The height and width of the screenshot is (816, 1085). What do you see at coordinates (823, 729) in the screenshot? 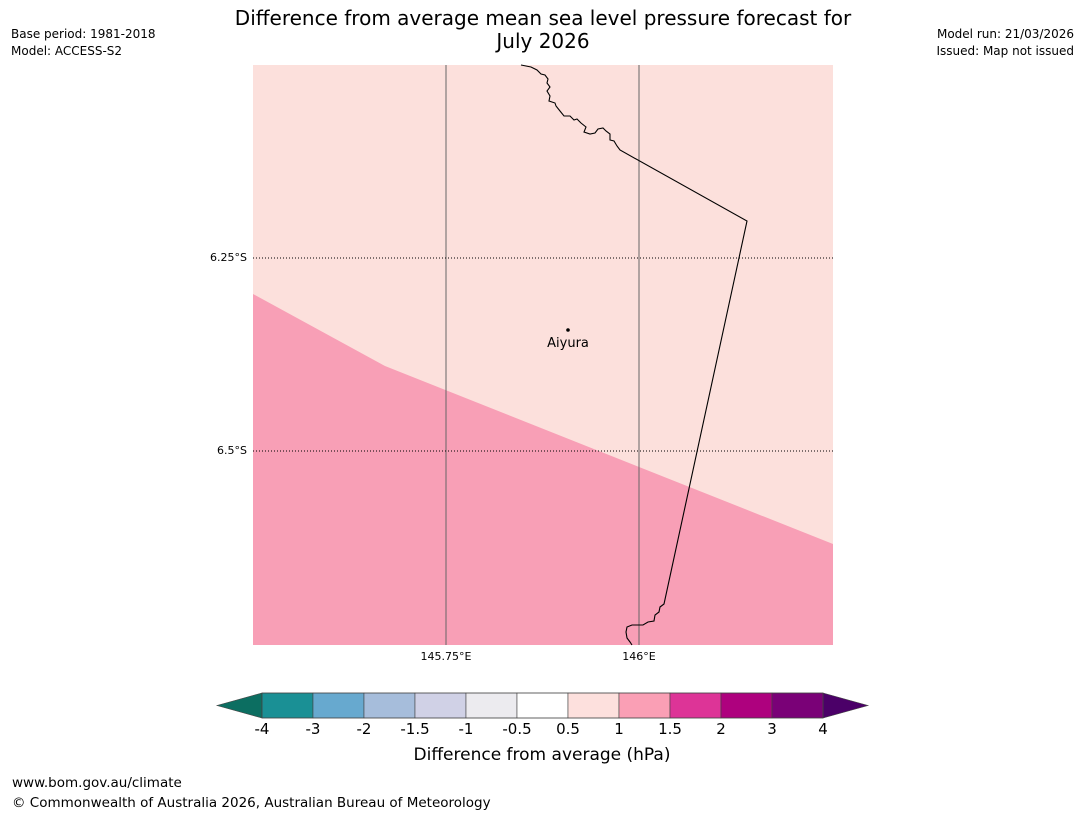
I see `colorbar-tick-label: 4` at bounding box center [823, 729].